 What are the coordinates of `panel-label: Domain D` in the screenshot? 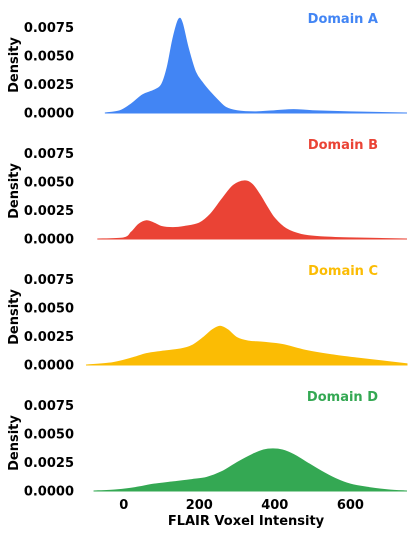 It's located at (342, 397).